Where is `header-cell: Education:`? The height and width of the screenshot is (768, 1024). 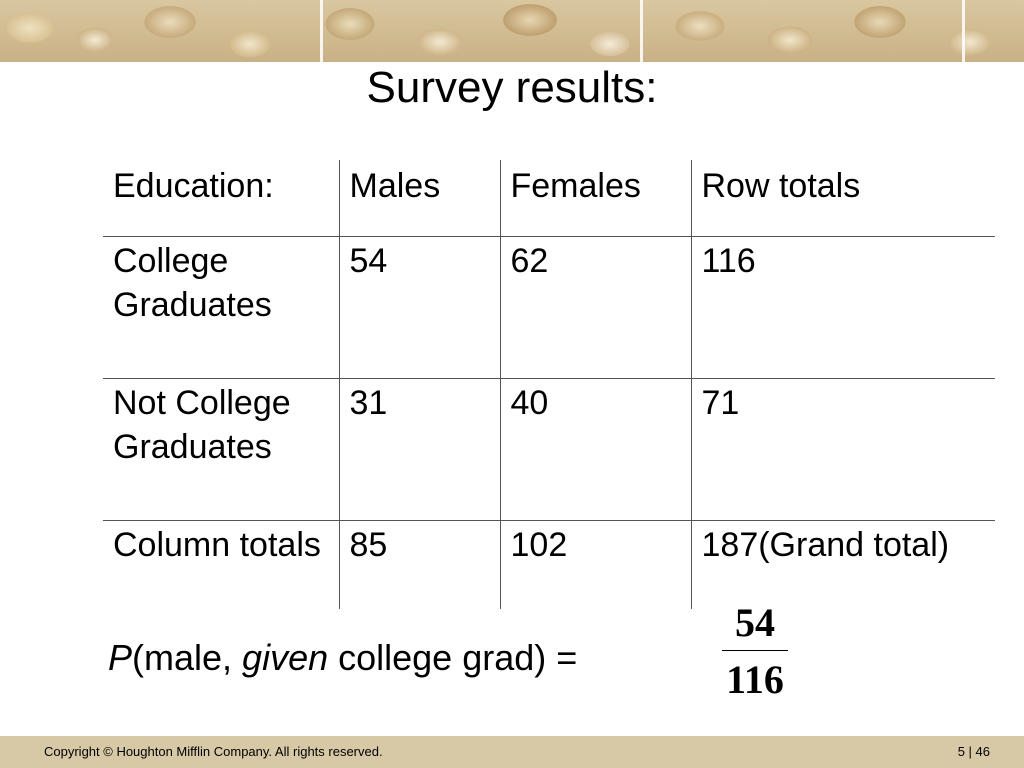
header-cell: Education: is located at coordinates (193, 186).